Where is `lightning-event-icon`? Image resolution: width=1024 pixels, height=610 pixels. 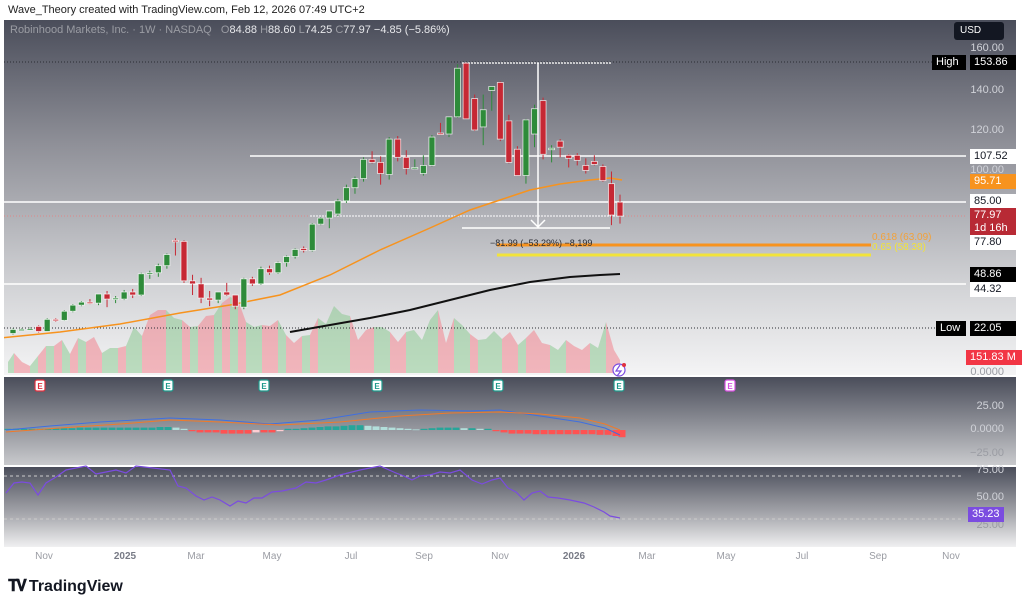 lightning-event-icon is located at coordinates (619, 370).